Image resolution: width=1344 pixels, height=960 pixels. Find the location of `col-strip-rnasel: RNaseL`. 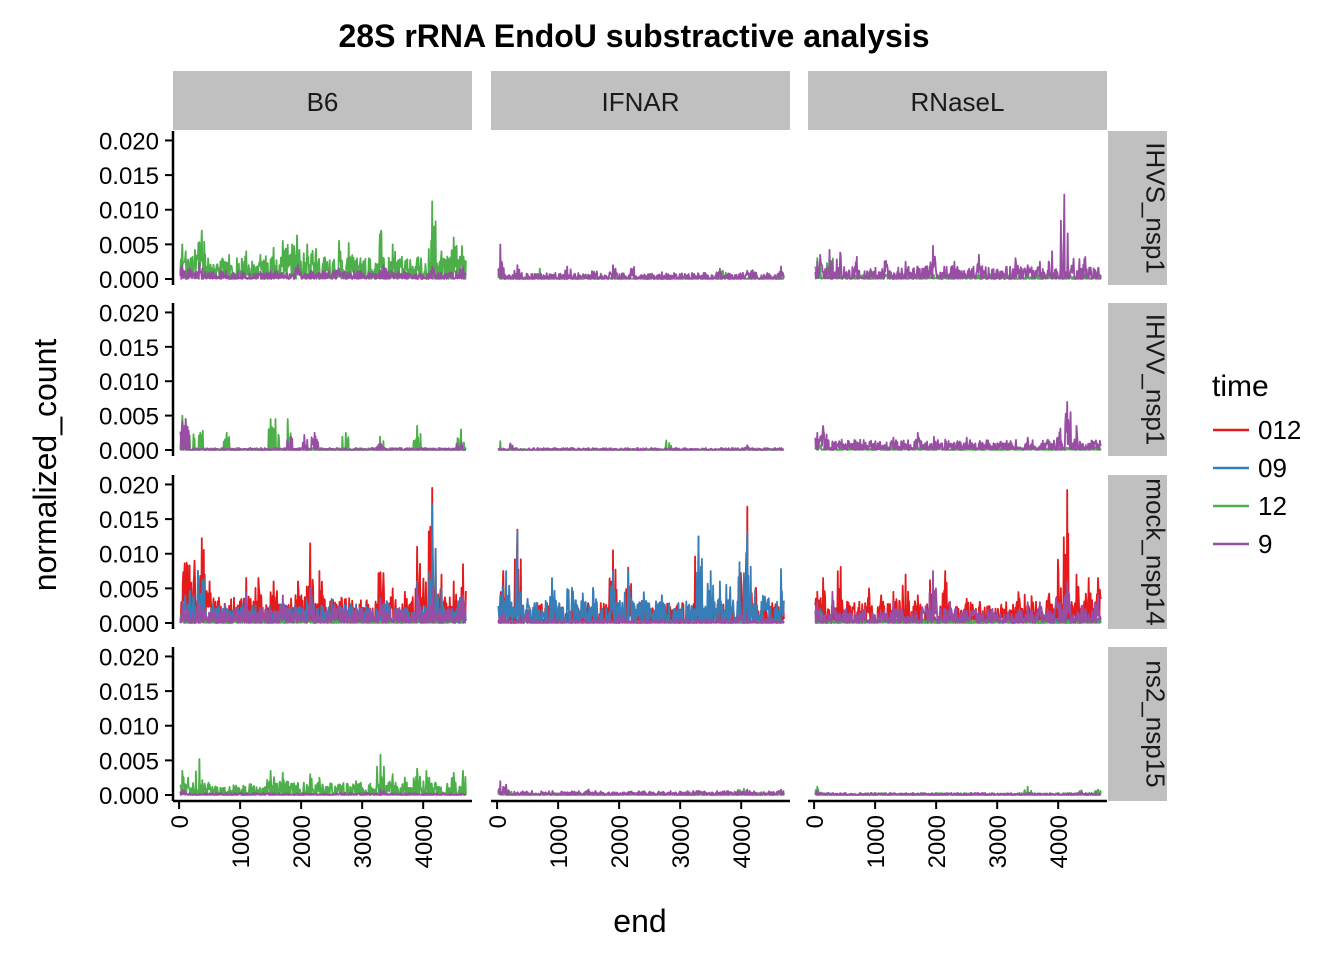

col-strip-rnasel: RNaseL is located at coordinates (957, 100).